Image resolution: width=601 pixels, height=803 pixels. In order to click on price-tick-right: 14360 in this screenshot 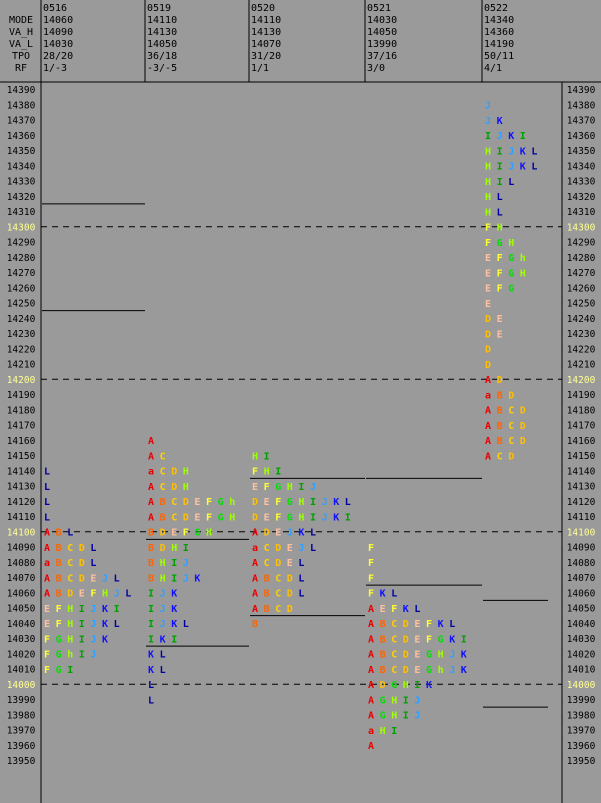, I will do `click(581, 136)`.